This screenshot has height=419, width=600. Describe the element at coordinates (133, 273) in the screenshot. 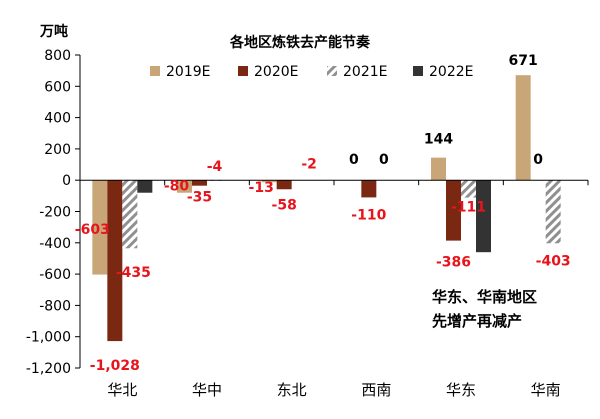

I see `data-label-2021e: -435` at that location.